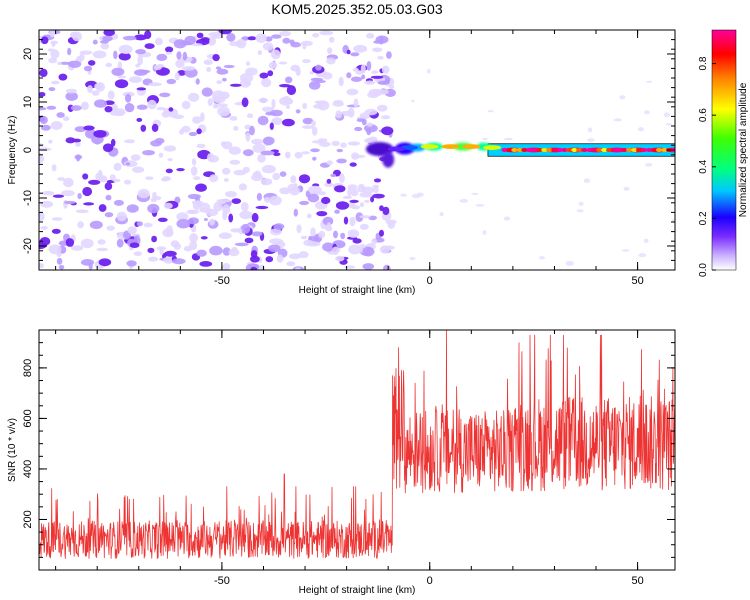 This screenshot has width=750, height=600. Describe the element at coordinates (430, 281) in the screenshot. I see `x-tick-label: 0` at that location.